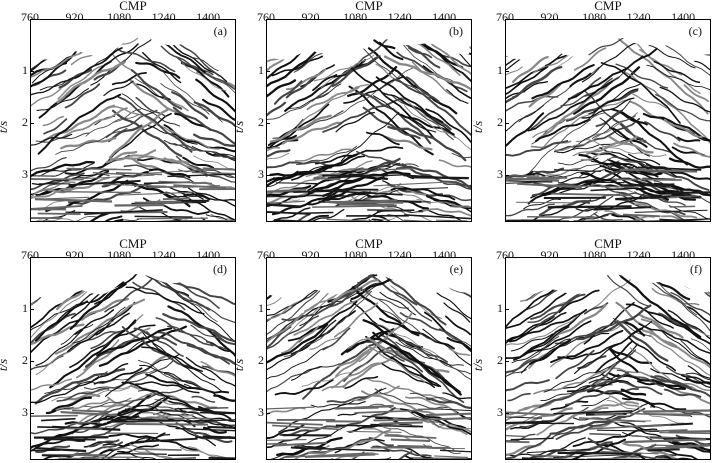  What do you see at coordinates (456, 269) in the screenshot?
I see `panel-tag: (e)` at bounding box center [456, 269].